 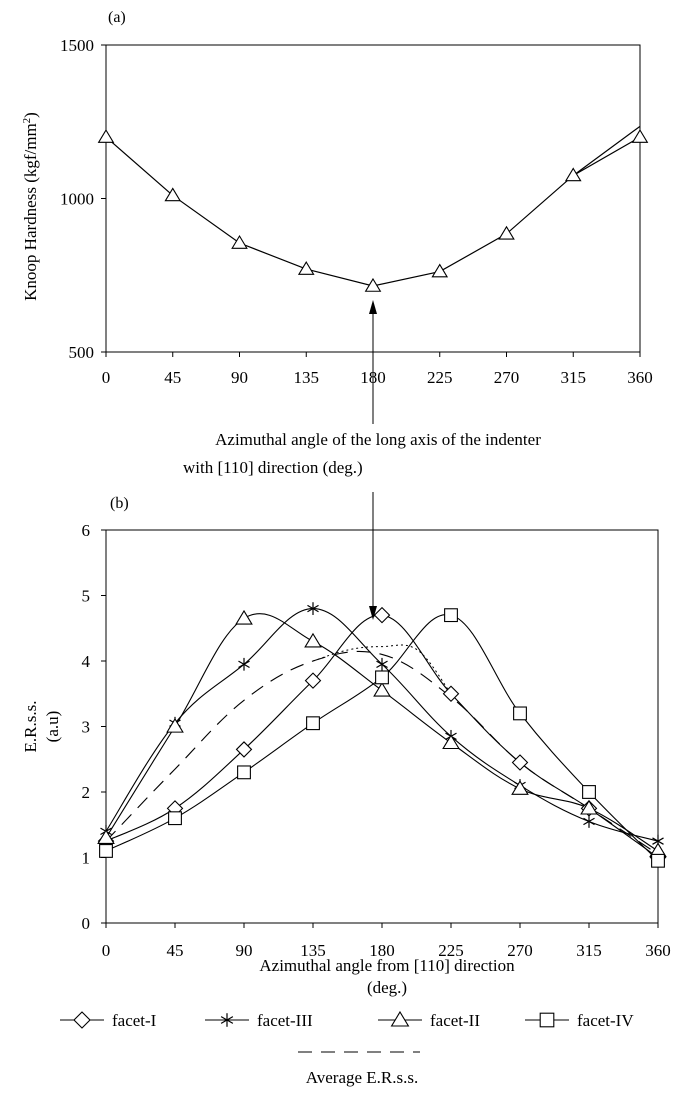 What do you see at coordinates (82, 1020) in the screenshot?
I see `legend-facet-i-marker` at bounding box center [82, 1020].